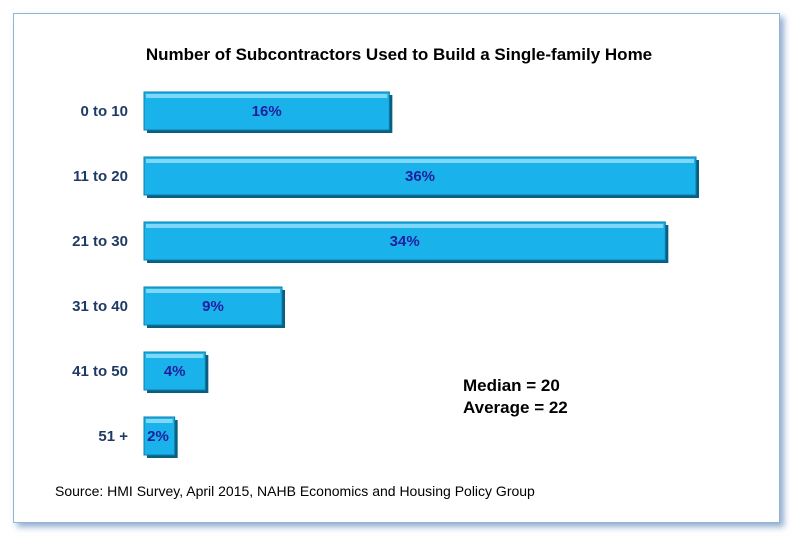 The image size is (798, 543). Describe the element at coordinates (511, 385) in the screenshot. I see `median-annotation: Median = 20` at that location.